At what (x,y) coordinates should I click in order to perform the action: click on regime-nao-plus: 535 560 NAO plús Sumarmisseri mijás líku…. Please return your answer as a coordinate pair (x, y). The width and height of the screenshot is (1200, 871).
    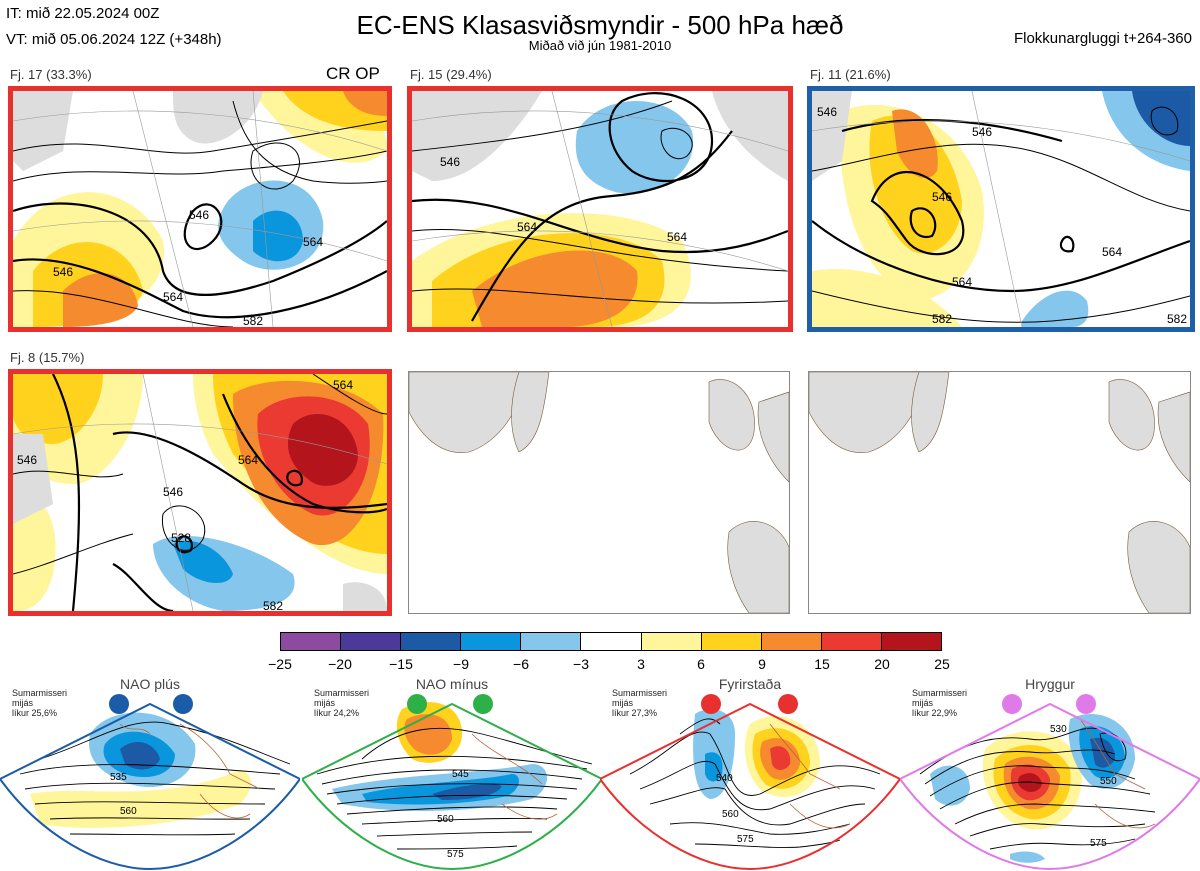
    Looking at the image, I should click on (150, 767).